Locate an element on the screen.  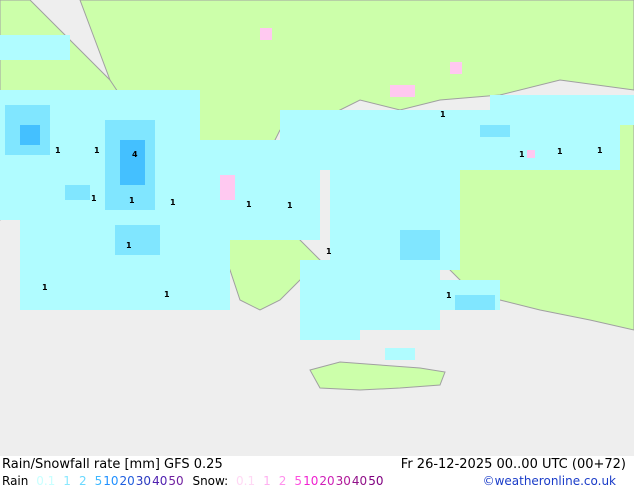
map-label: 4 is located at coordinates (135, 154).